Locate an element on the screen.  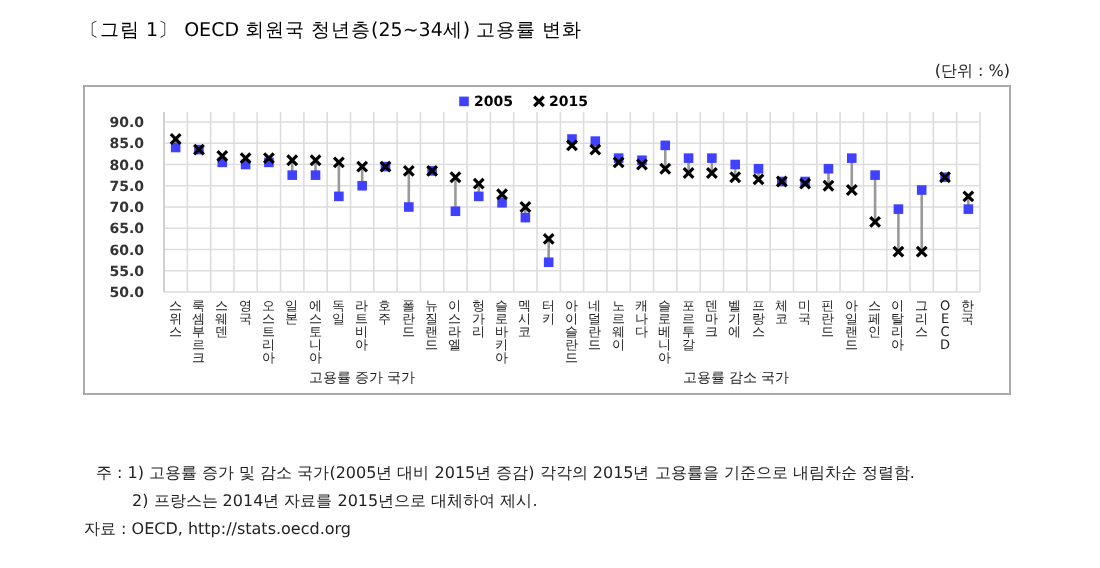
text: 주 : 1) 고용률 증가 및 감소 국가(2005년 대비 2015년 증감) 각각의 2015년 고용률을 기준으로 내림차순 정렬함. is located at coordinates (505, 473).